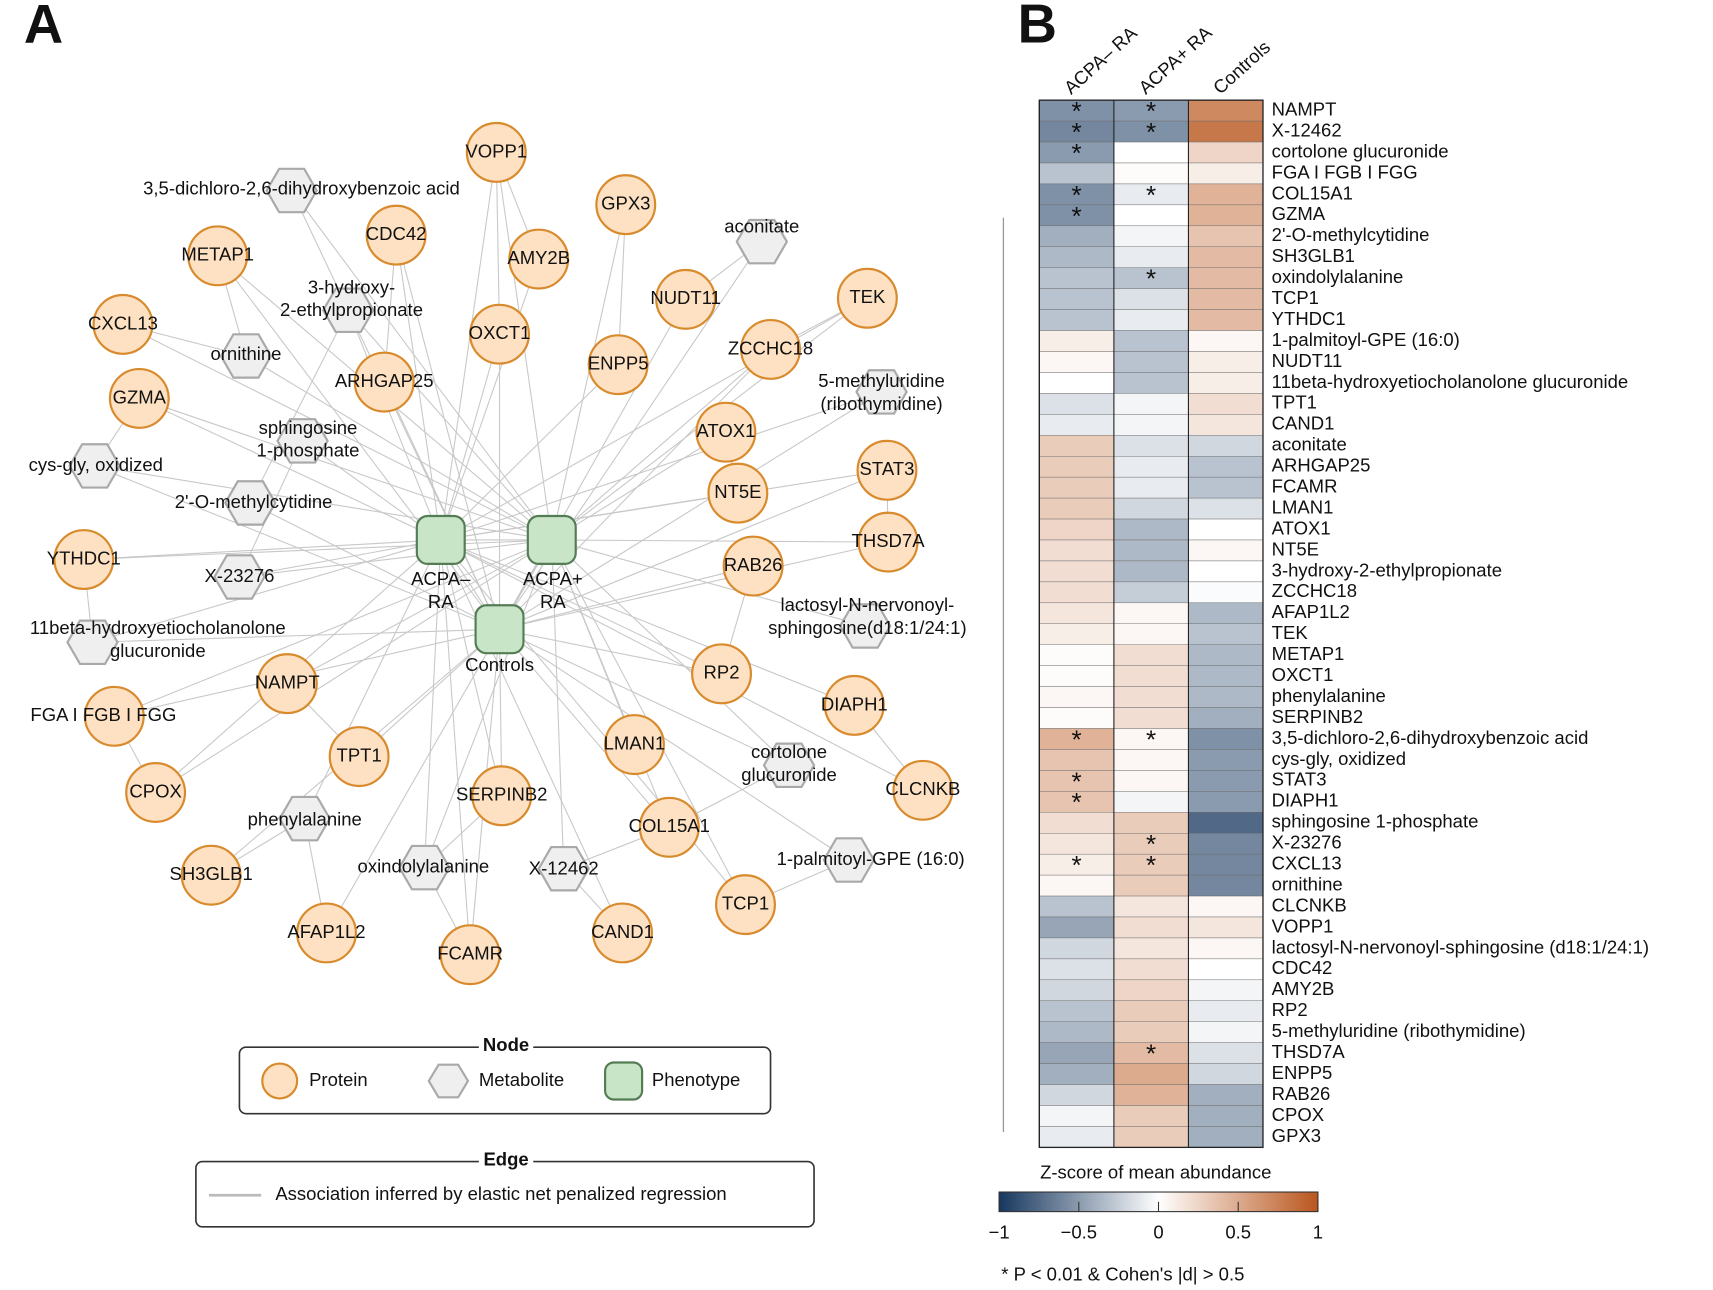  I want to click on node-label: lactosyl-N-nervonoyl-, so click(868, 604).